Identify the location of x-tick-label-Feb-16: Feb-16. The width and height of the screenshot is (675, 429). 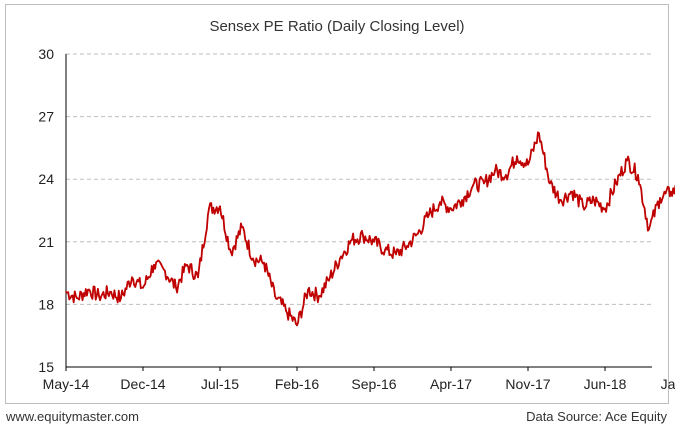
(297, 384).